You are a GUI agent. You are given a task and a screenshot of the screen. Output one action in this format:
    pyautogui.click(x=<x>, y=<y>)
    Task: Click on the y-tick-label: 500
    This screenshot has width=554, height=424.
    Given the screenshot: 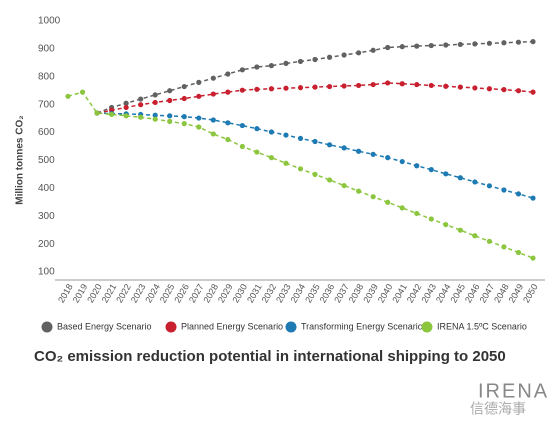 What is the action you would take?
    pyautogui.click(x=46, y=160)
    